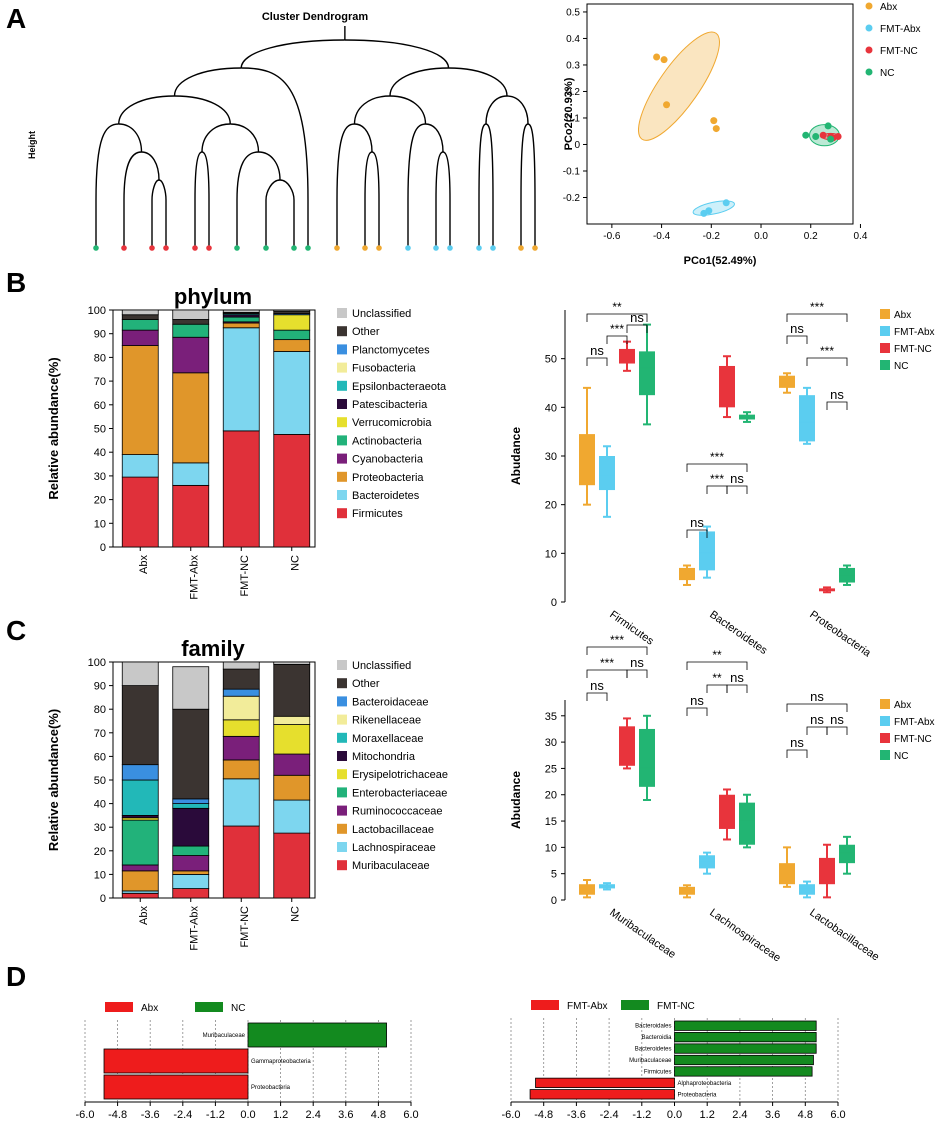  I want to click on x-tick-label: -3.6, so click(576, 1115).